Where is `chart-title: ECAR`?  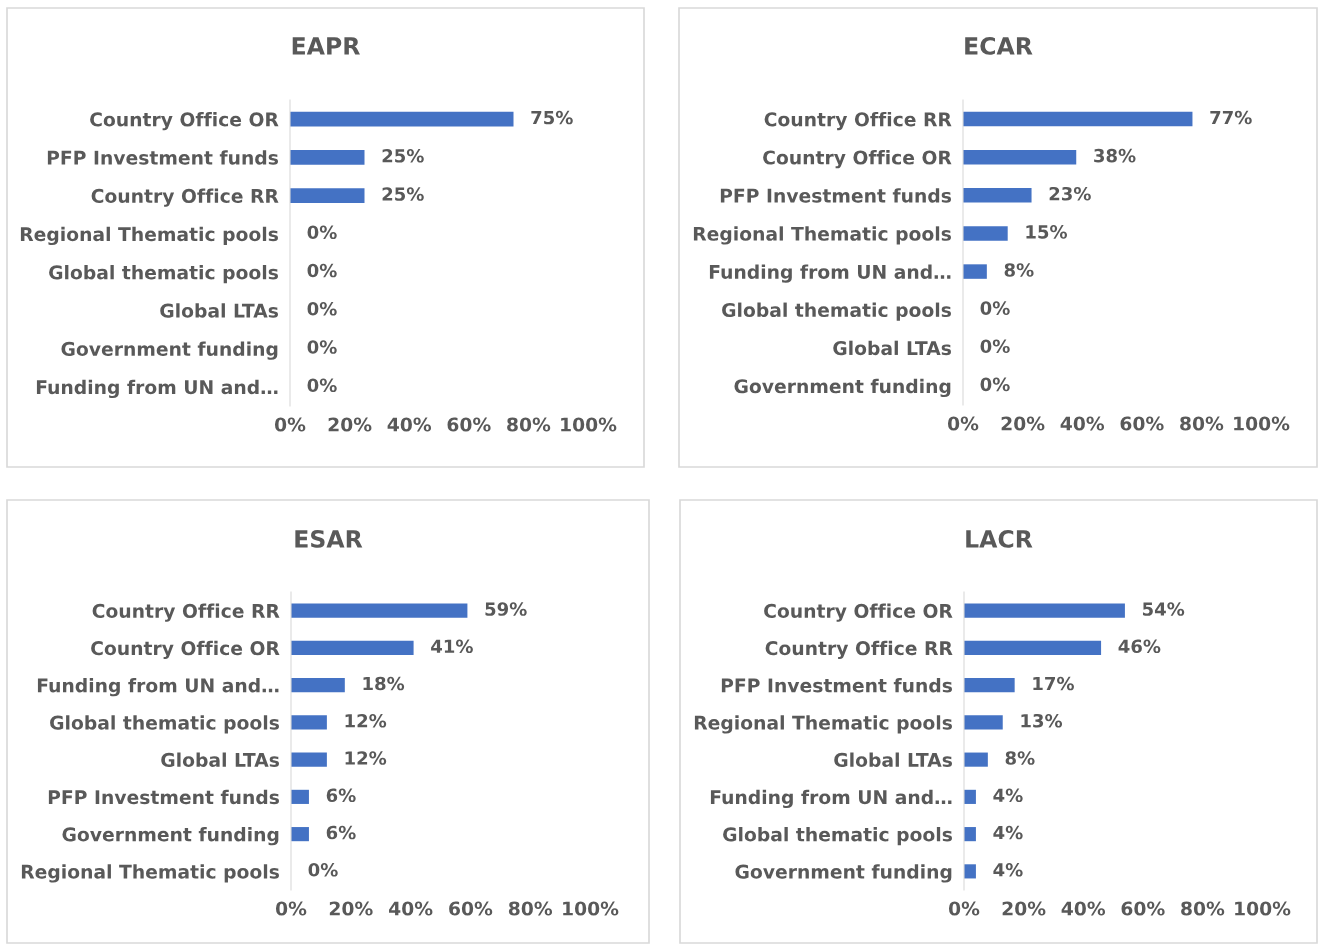
chart-title: ECAR is located at coordinates (999, 45).